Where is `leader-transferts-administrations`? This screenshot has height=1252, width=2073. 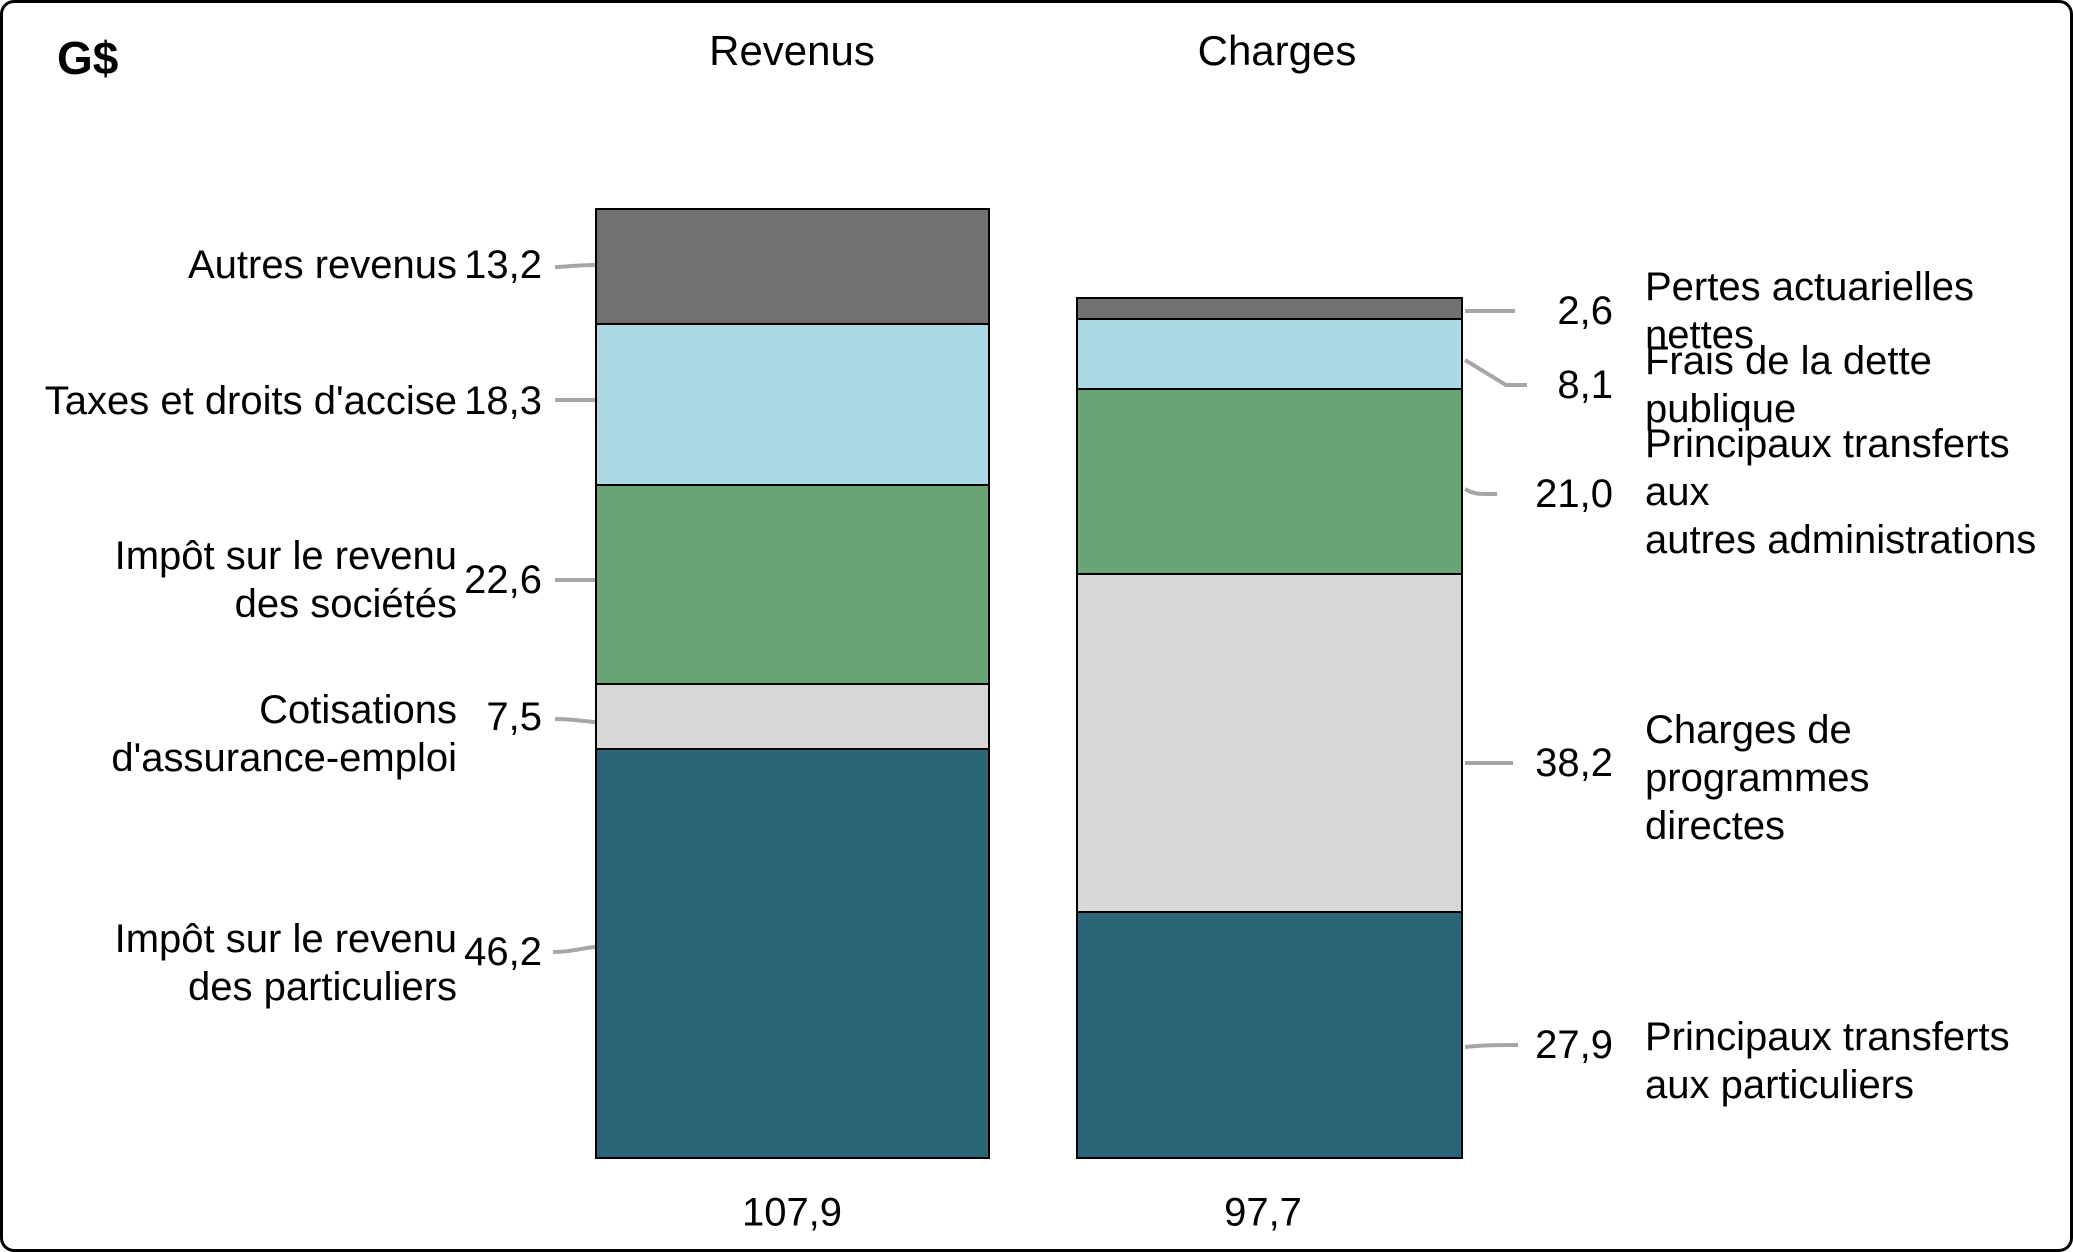 leader-transferts-administrations is located at coordinates (1480, 492).